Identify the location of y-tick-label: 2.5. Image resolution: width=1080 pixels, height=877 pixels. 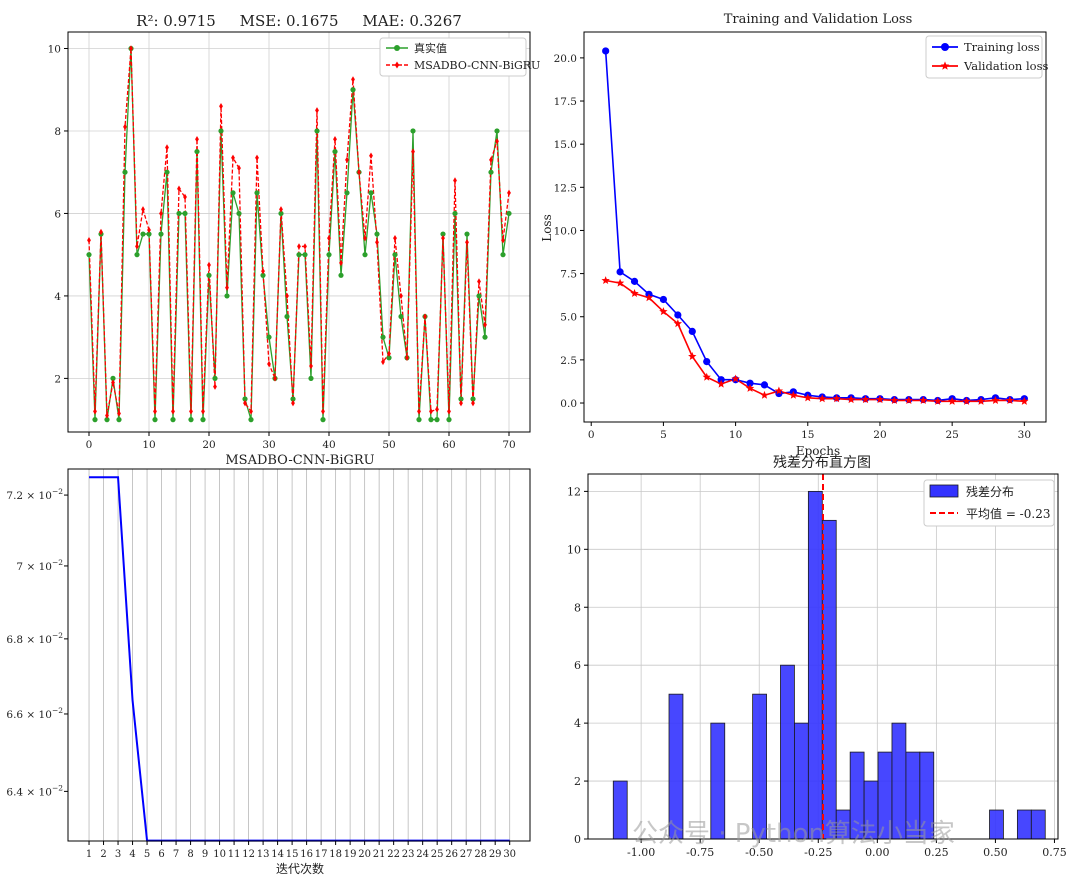
(568, 361).